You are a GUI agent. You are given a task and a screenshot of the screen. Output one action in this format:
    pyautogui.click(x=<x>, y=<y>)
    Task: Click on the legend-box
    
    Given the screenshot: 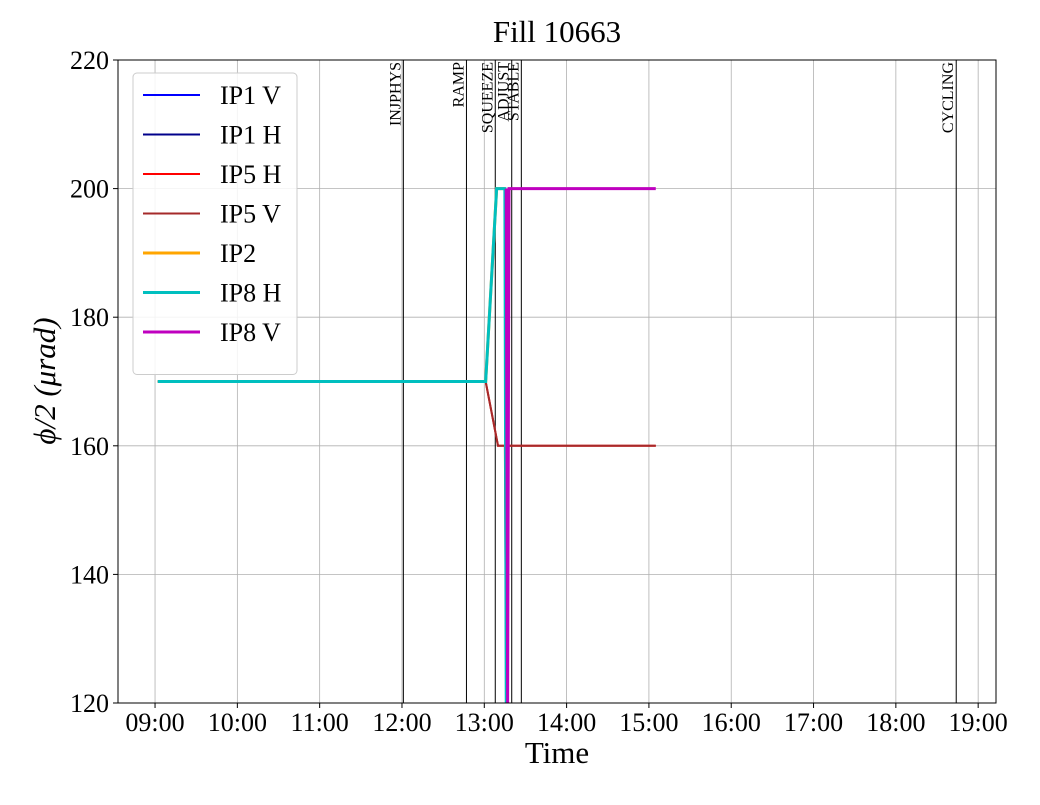 What is the action you would take?
    pyautogui.click(x=215, y=223)
    